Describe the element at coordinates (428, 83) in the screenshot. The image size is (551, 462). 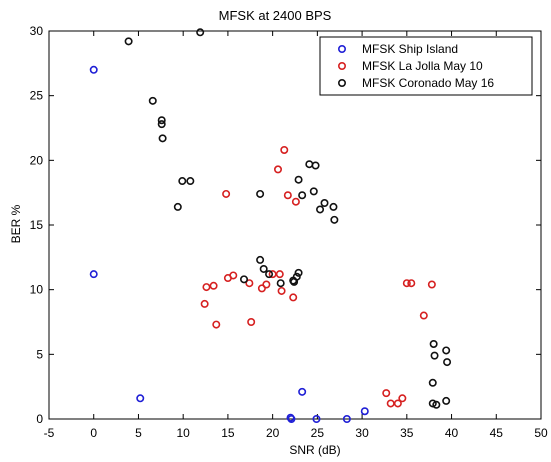
I see `legend-label: MFSK Coronado May 16` at that location.